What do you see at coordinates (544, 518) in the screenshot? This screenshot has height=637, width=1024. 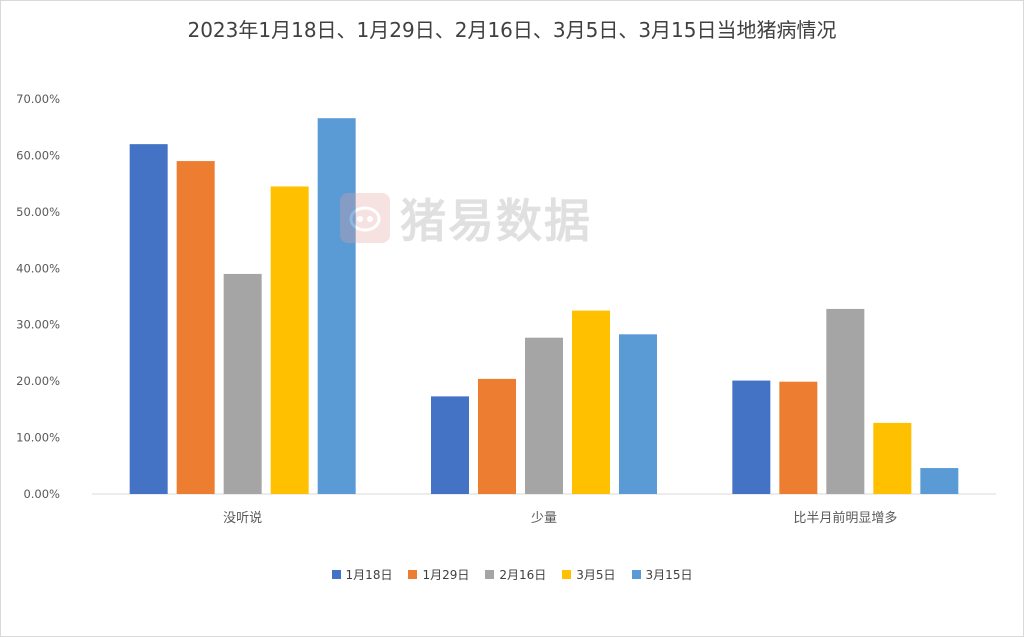 I see `x-tick-label: 少量` at bounding box center [544, 518].